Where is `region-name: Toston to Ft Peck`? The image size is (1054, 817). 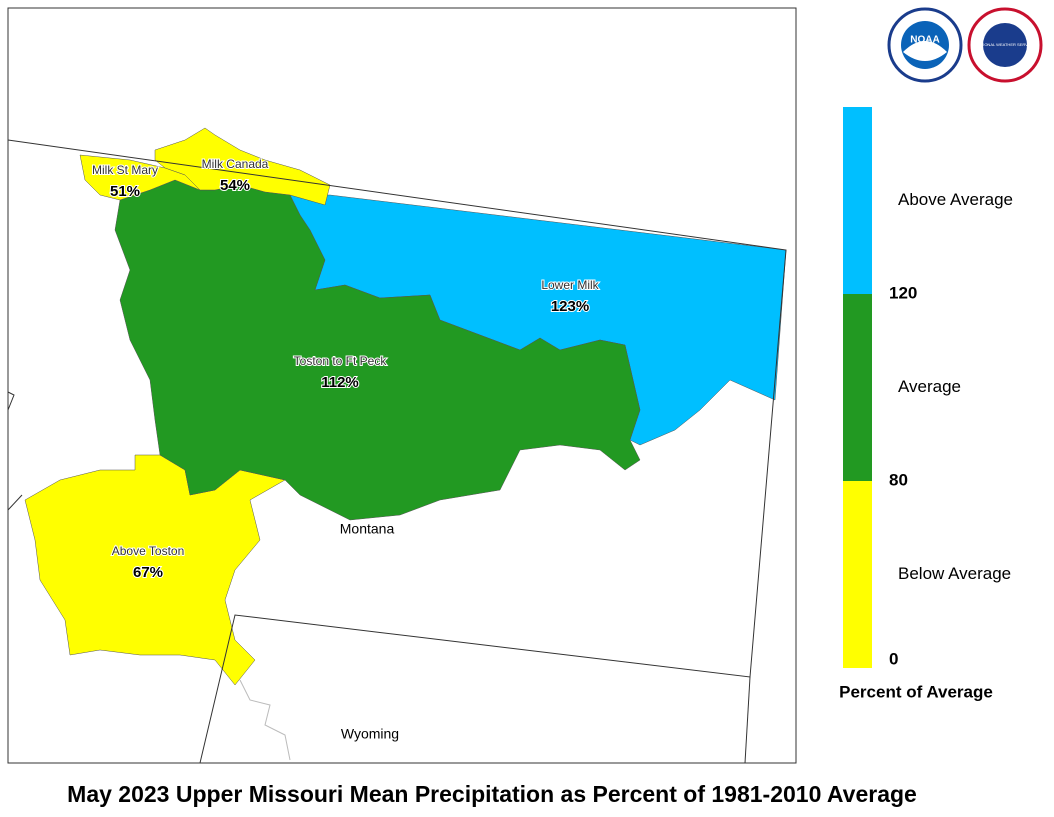
region-name: Toston to Ft Peck is located at coordinates (341, 361).